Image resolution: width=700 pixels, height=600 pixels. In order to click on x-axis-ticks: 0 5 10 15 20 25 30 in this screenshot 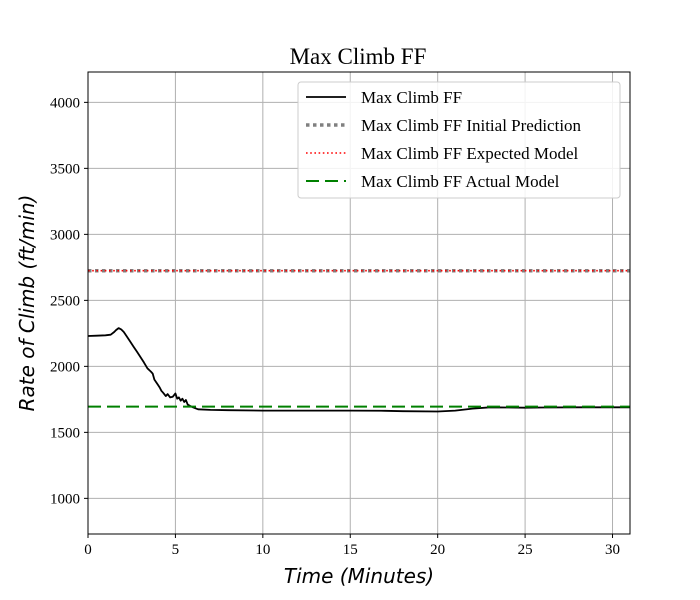, I will do `click(352, 546)`.